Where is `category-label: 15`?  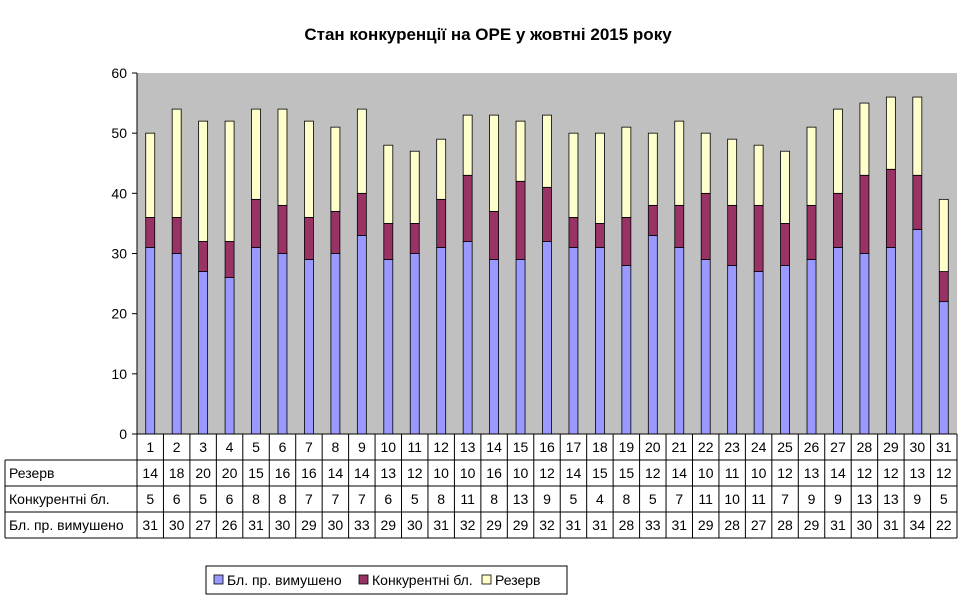
category-label: 15 is located at coordinates (521, 447).